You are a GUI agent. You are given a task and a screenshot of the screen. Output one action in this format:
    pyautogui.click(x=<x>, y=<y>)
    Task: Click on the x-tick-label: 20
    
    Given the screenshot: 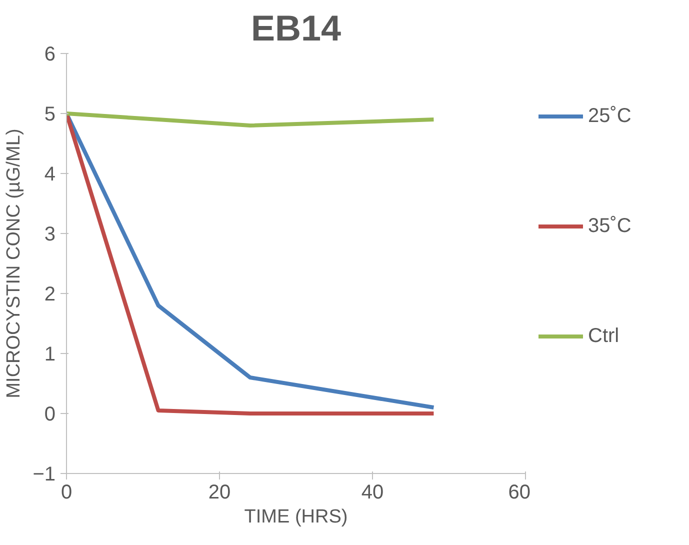 What is the action you would take?
    pyautogui.click(x=219, y=493)
    